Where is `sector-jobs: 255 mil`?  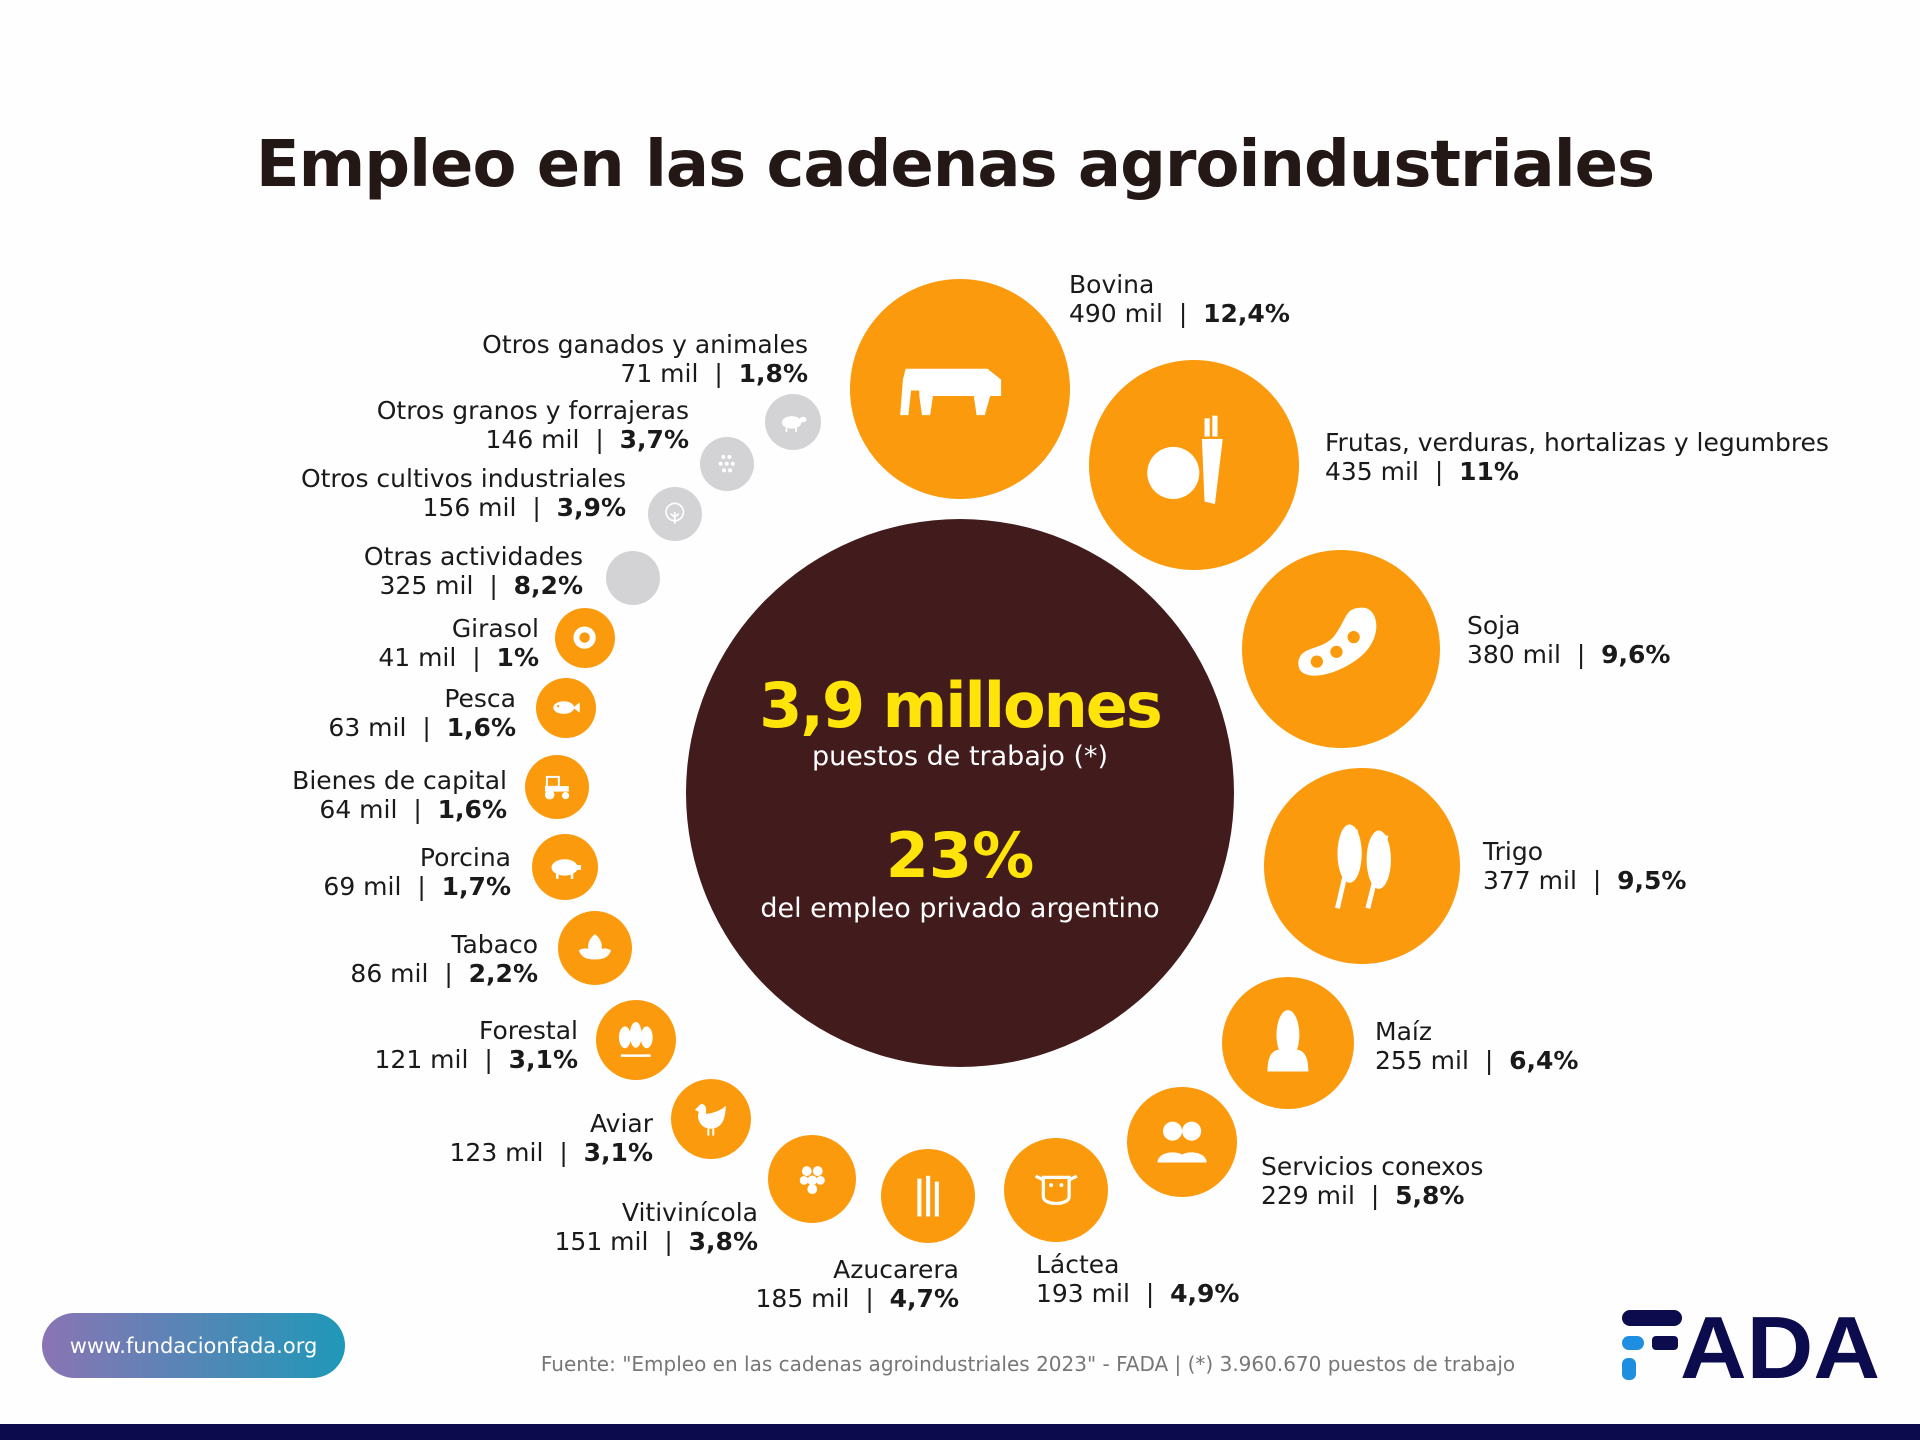 sector-jobs: 255 mil is located at coordinates (1422, 1060).